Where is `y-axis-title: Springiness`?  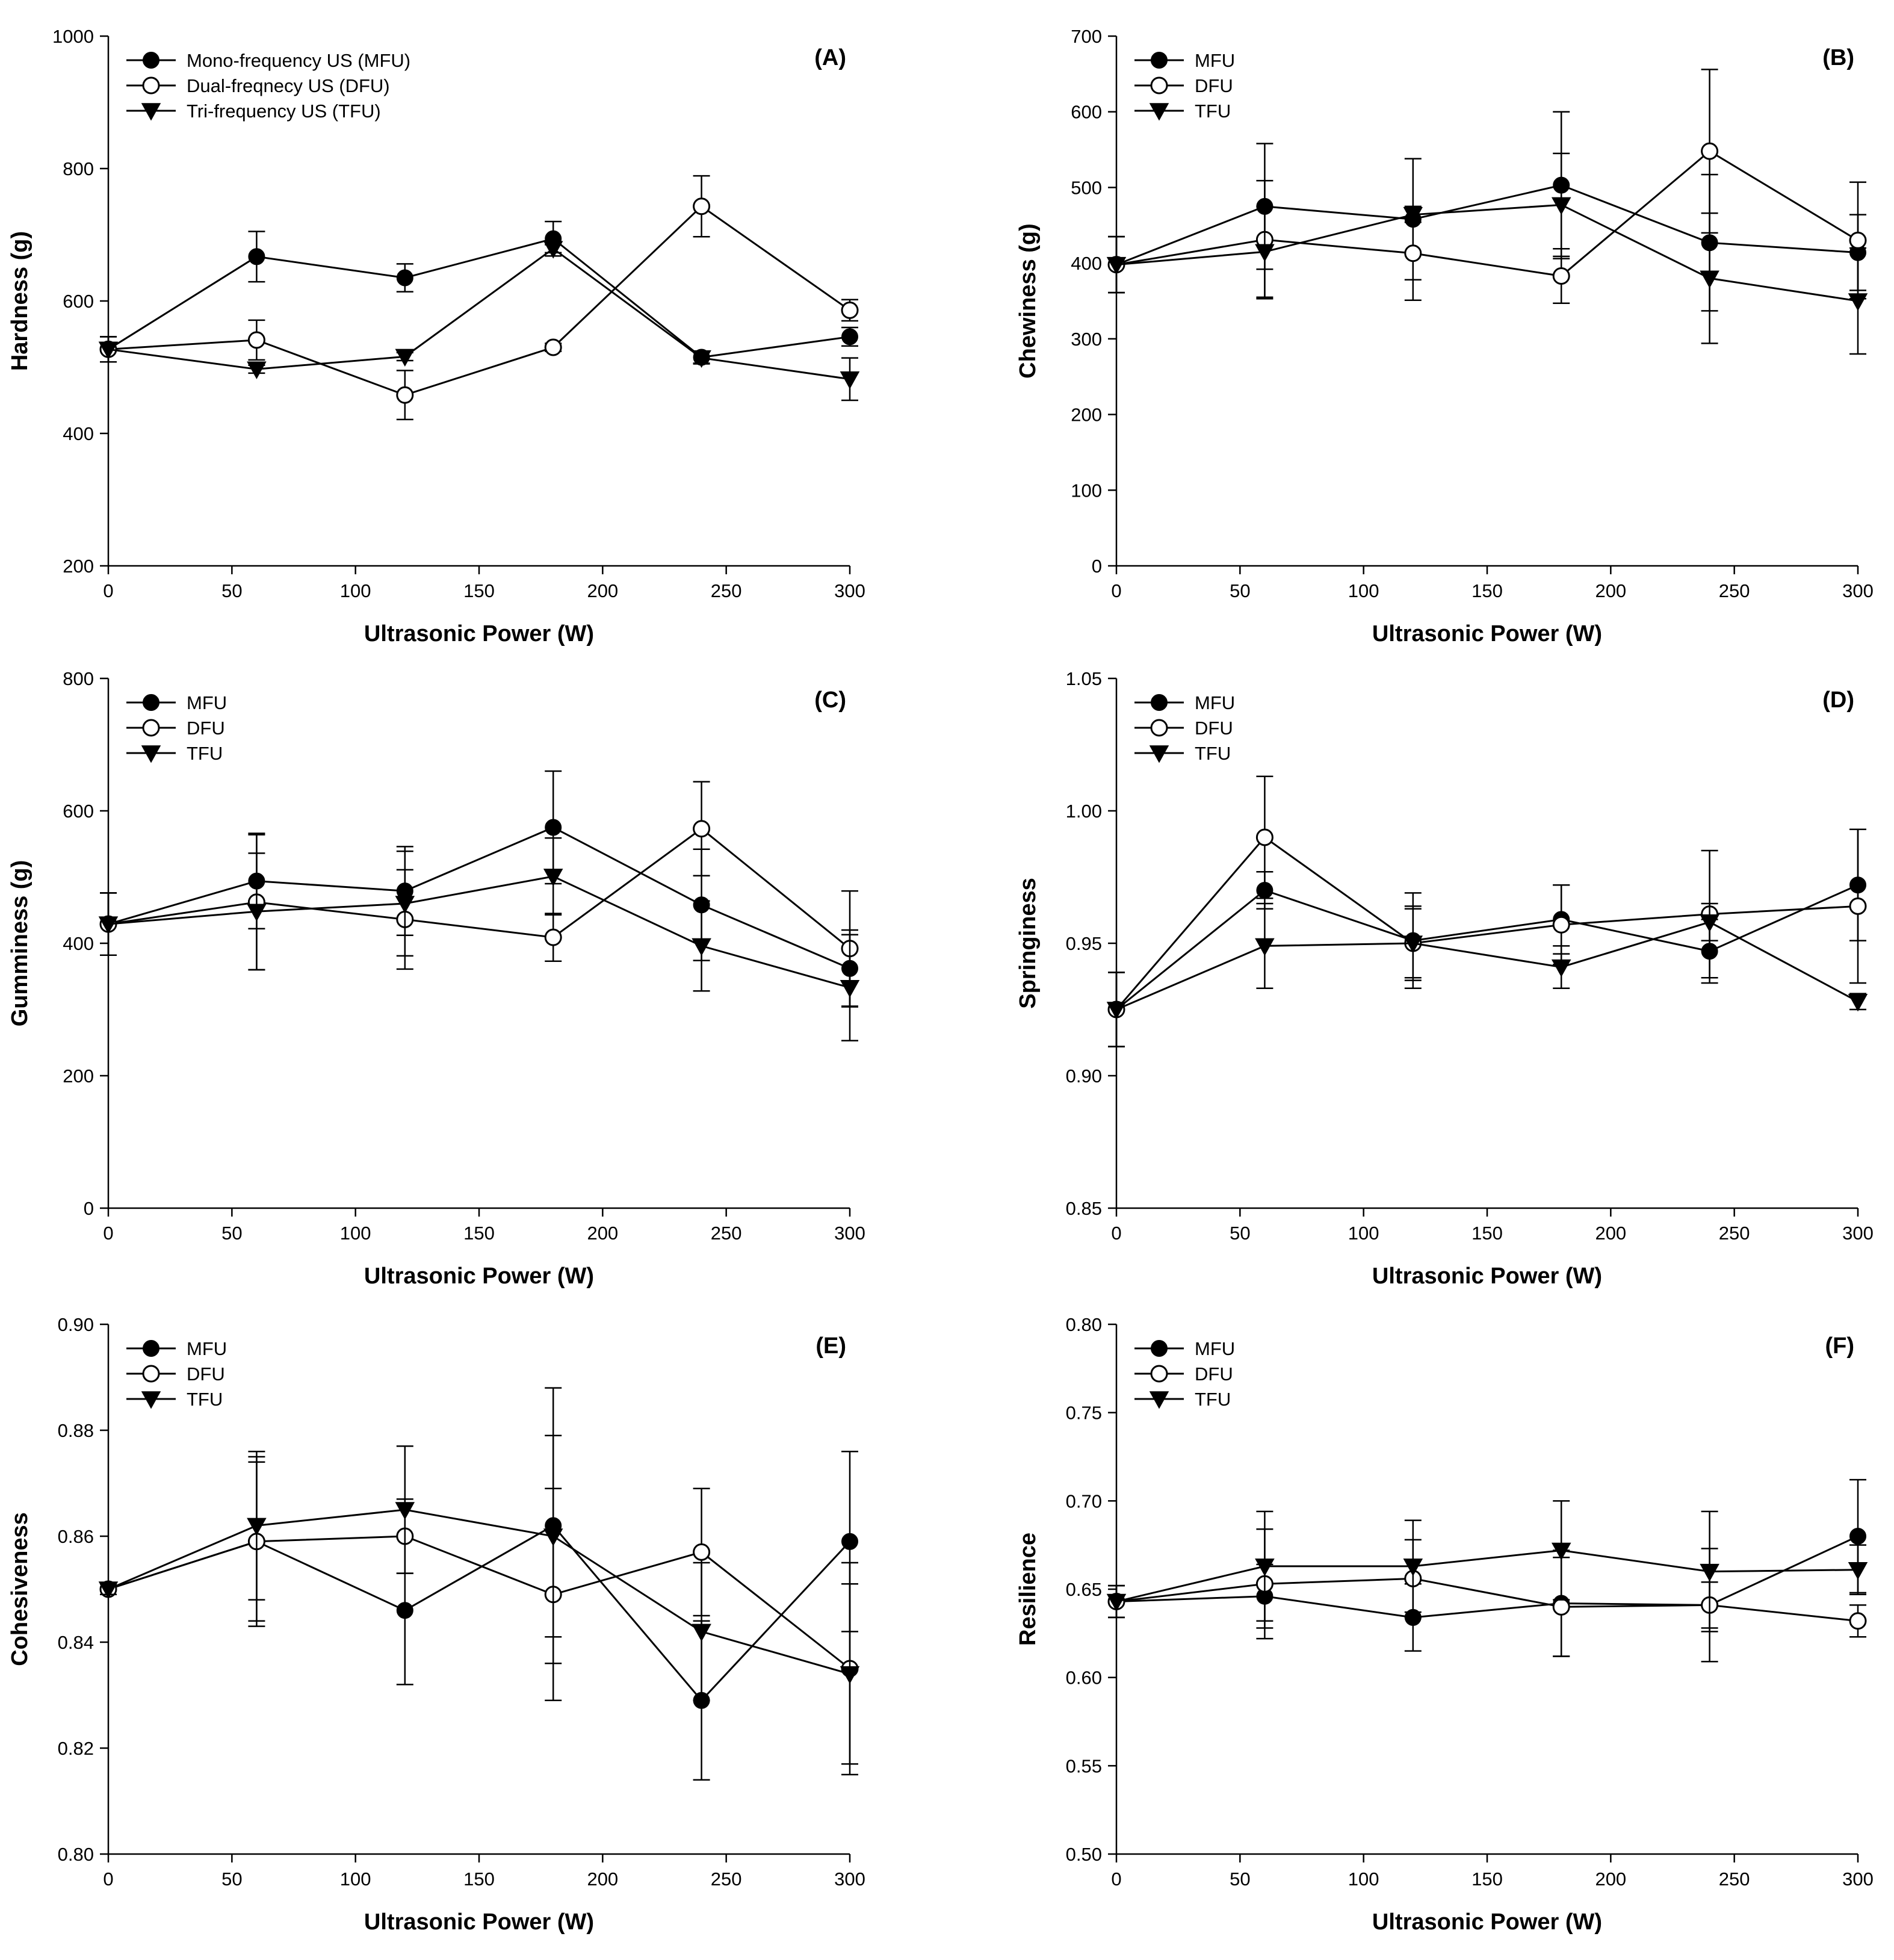 y-axis-title: Springiness is located at coordinates (1028, 943).